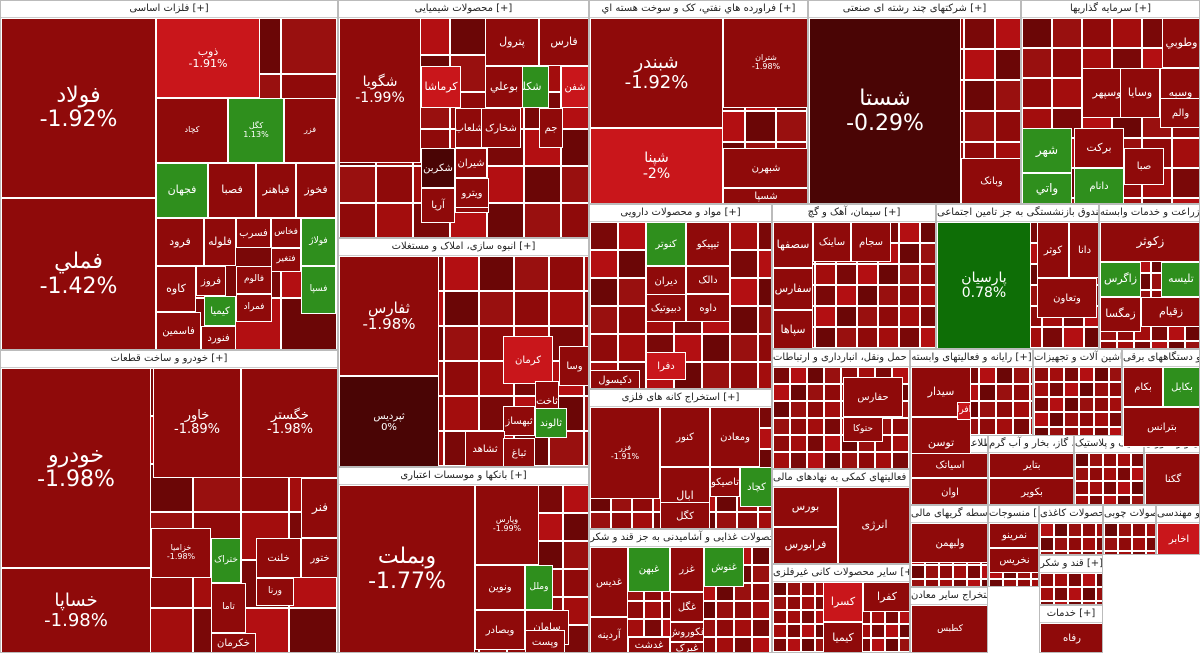 Image resolution: width=1200 pixels, height=653 pixels. What do you see at coordinates (500, 630) in the screenshot?
I see `stock-tile: وبصادر` at bounding box center [500, 630].